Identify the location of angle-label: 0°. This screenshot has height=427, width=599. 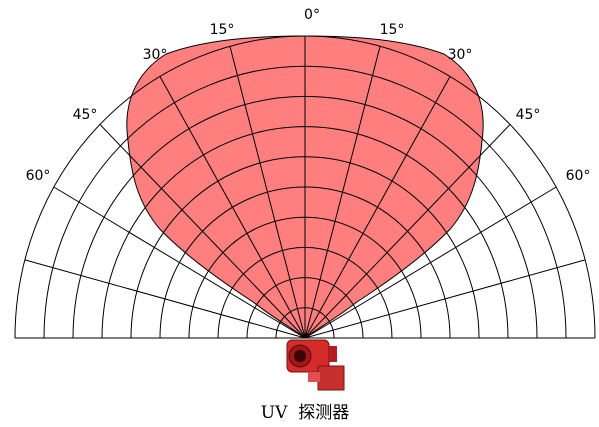
(312, 15).